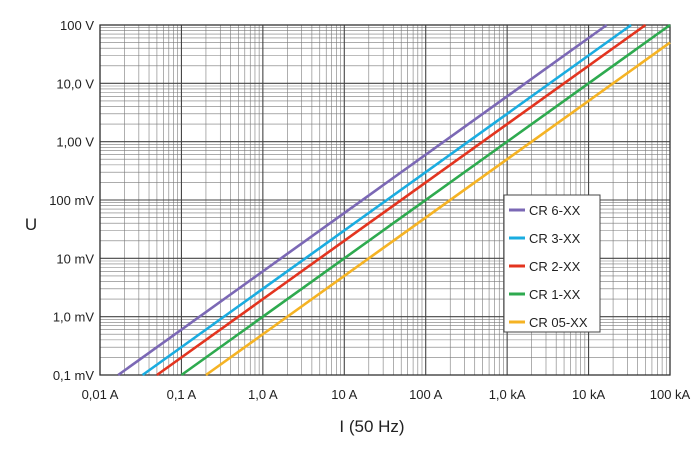 This screenshot has height=453, width=700. I want to click on y-axis-title: U, so click(31, 224).